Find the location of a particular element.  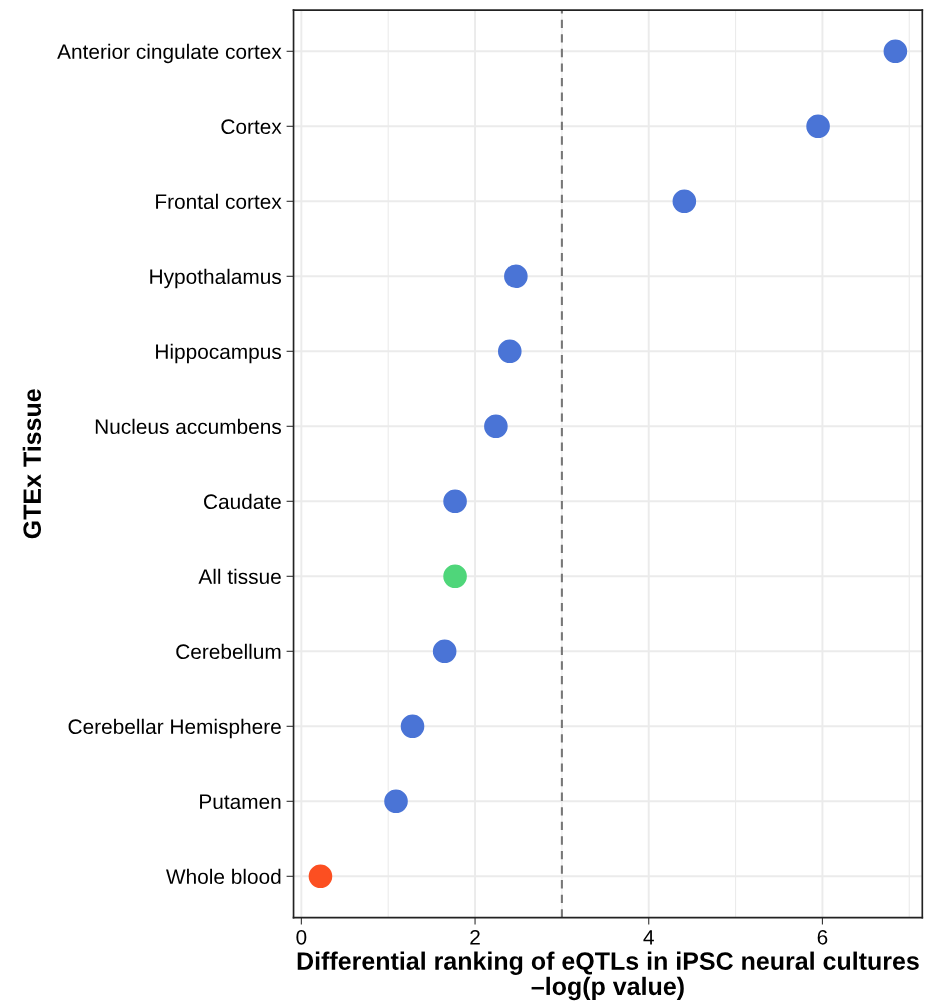

y-tick-label: Caudate is located at coordinates (242, 501).